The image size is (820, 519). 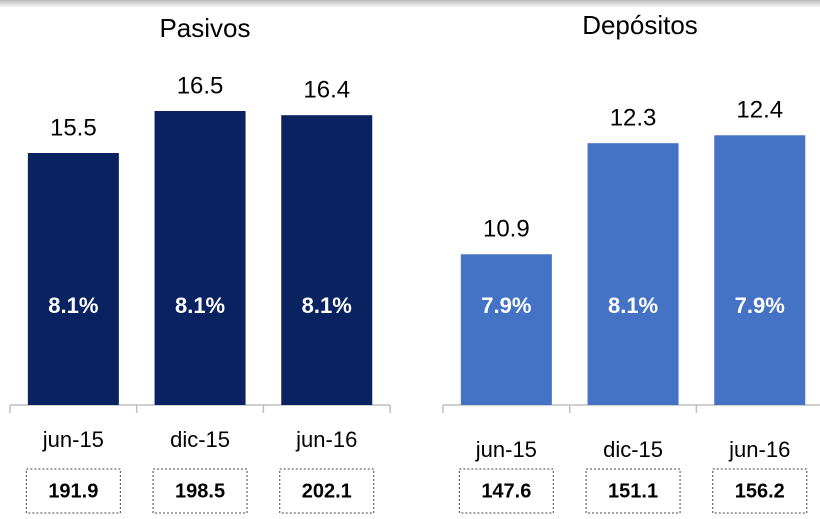 I want to click on chart-title: Depósitos, so click(x=640, y=25).